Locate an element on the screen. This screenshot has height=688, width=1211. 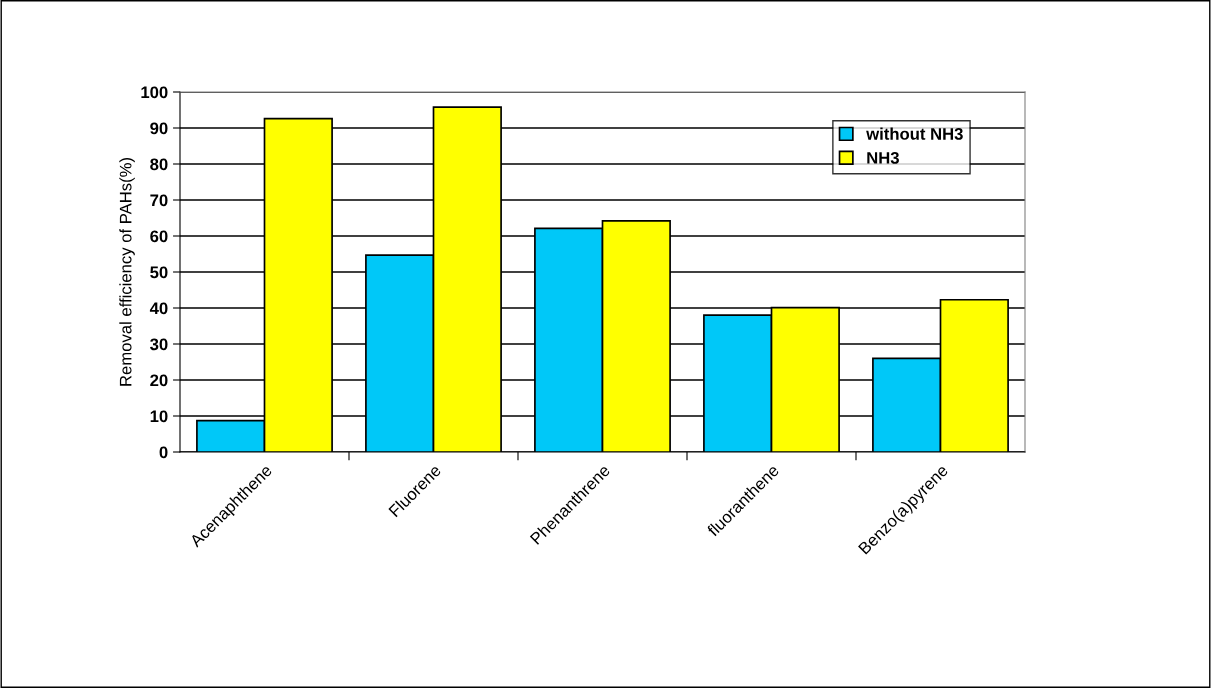
y-tick-label: 40 is located at coordinates (158, 308).